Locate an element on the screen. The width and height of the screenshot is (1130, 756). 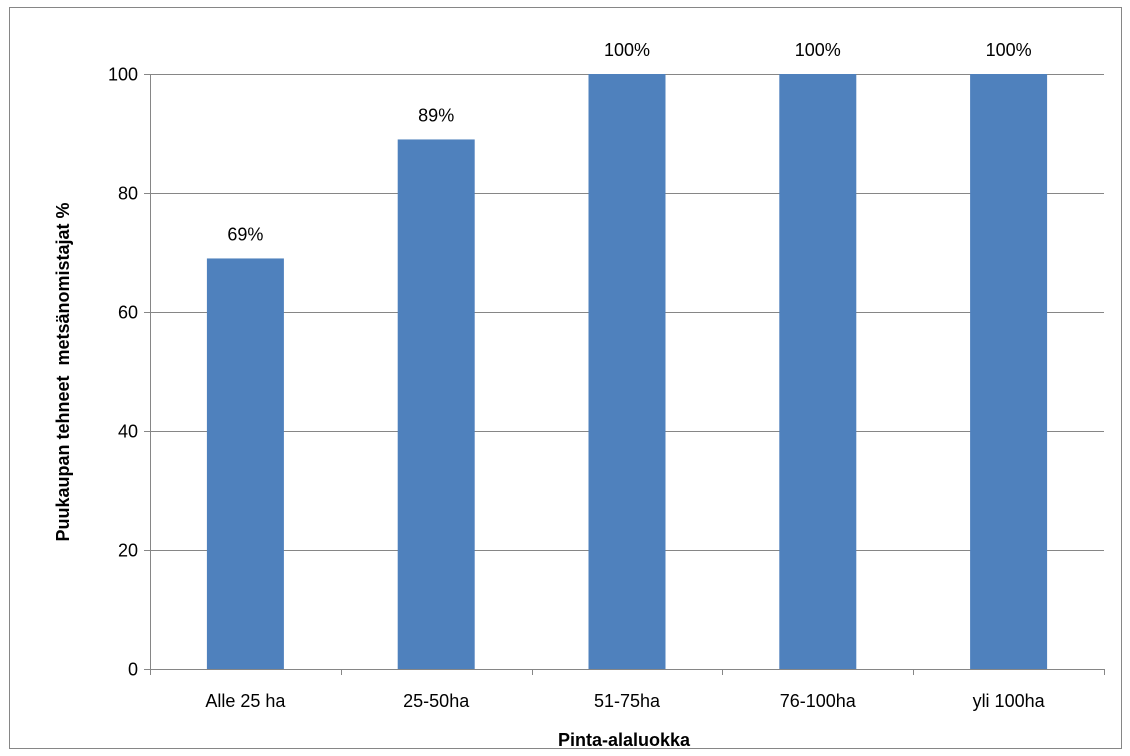
data-label: 69% is located at coordinates (245, 234).